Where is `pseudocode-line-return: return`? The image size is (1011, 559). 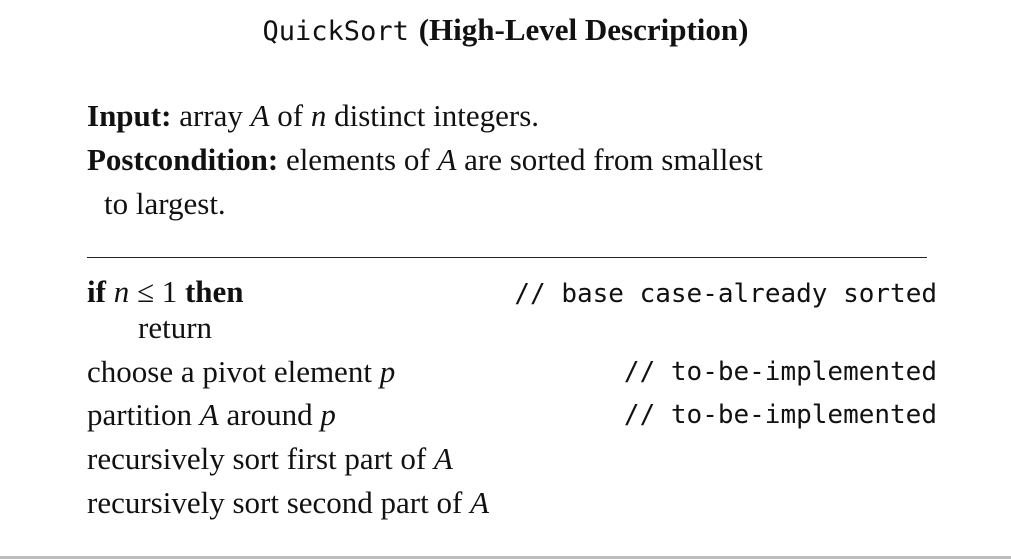 pseudocode-line-return: return is located at coordinates (175, 328).